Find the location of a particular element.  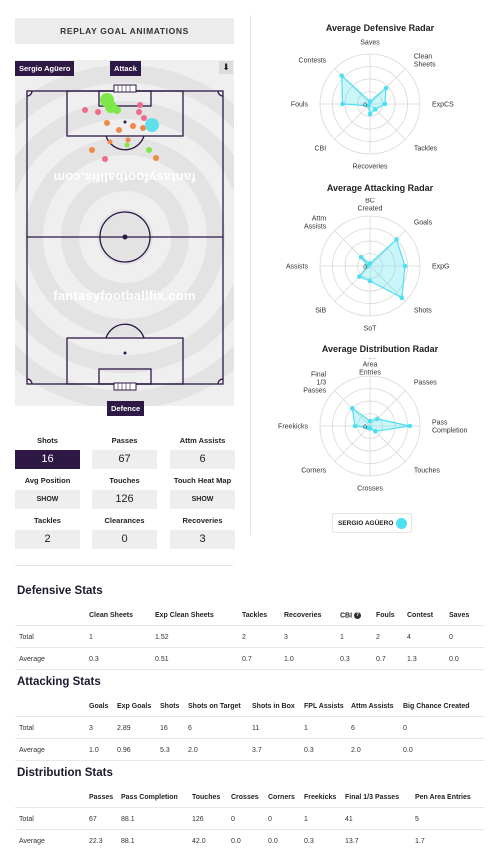

table-cell: 0.51 is located at coordinates (162, 659).